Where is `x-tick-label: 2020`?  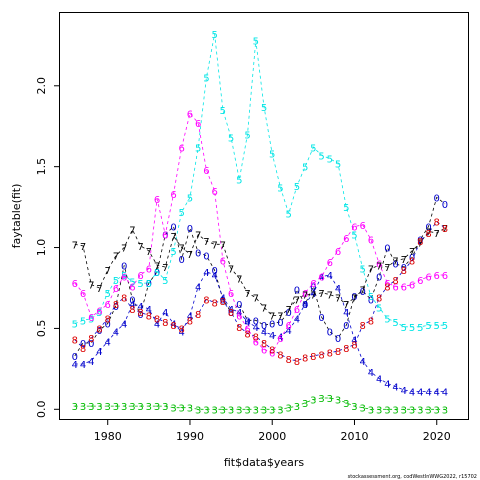 x-tick-label: 2020 is located at coordinates (437, 436).